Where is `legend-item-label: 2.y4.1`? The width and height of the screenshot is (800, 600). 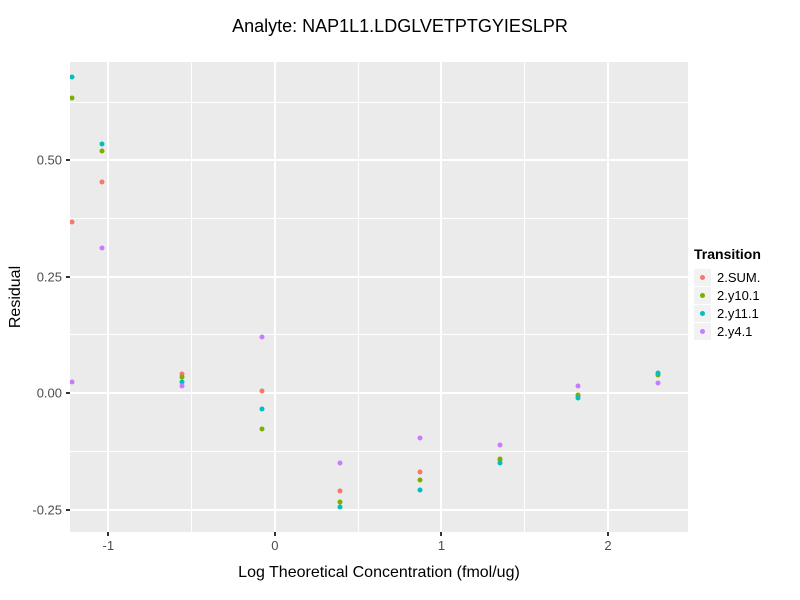 legend-item-label: 2.y4.1 is located at coordinates (735, 331).